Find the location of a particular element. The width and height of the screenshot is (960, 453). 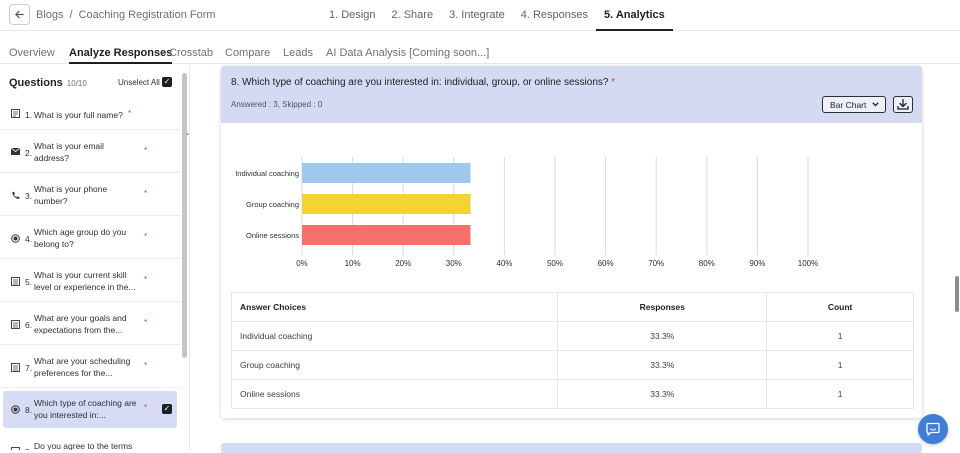

y-category-label: Individual coaching is located at coordinates (267, 173).